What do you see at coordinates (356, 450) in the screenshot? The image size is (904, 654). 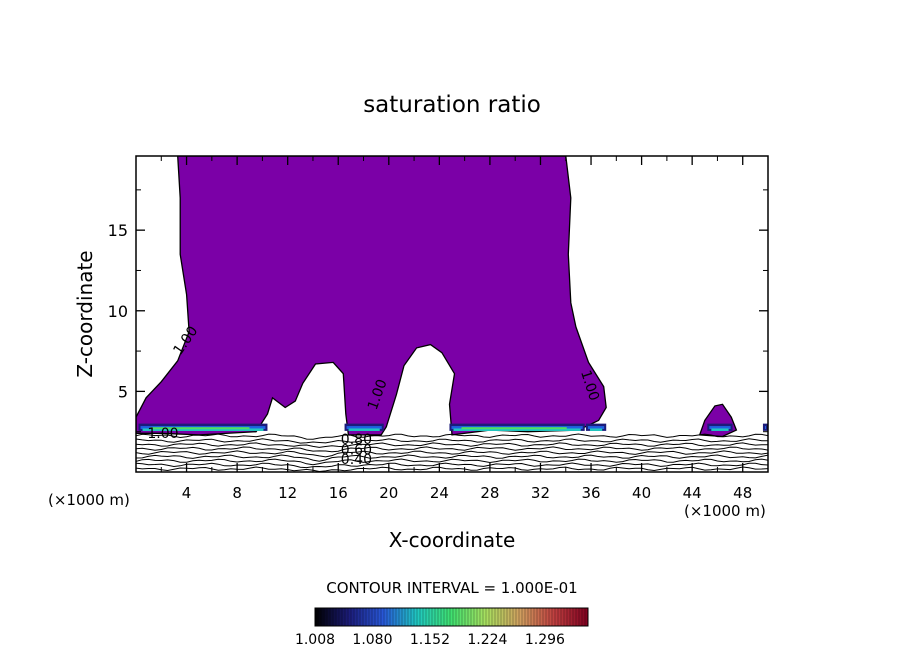 I see `contour-label-5: 0.60` at bounding box center [356, 450].